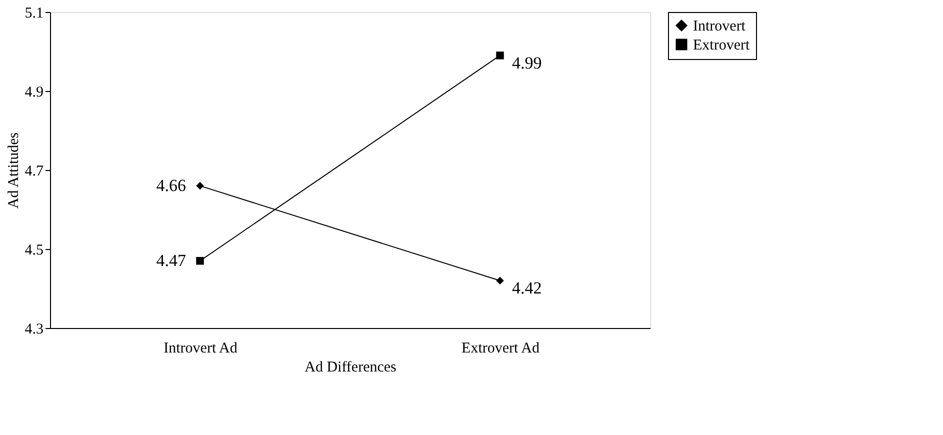 The height and width of the screenshot is (435, 943). Describe the element at coordinates (14, 170) in the screenshot. I see `y-axis-title: Ad Attitudes` at that location.